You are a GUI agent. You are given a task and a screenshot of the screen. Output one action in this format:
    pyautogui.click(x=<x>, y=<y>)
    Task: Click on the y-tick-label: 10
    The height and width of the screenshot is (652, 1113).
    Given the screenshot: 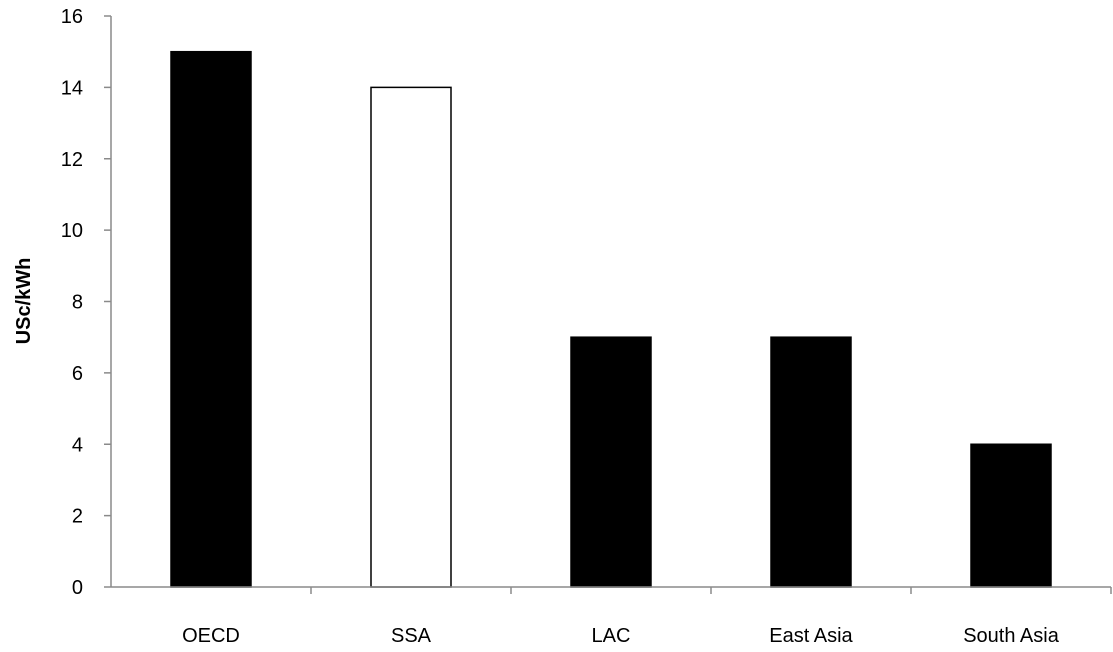 What is the action you would take?
    pyautogui.click(x=72, y=231)
    